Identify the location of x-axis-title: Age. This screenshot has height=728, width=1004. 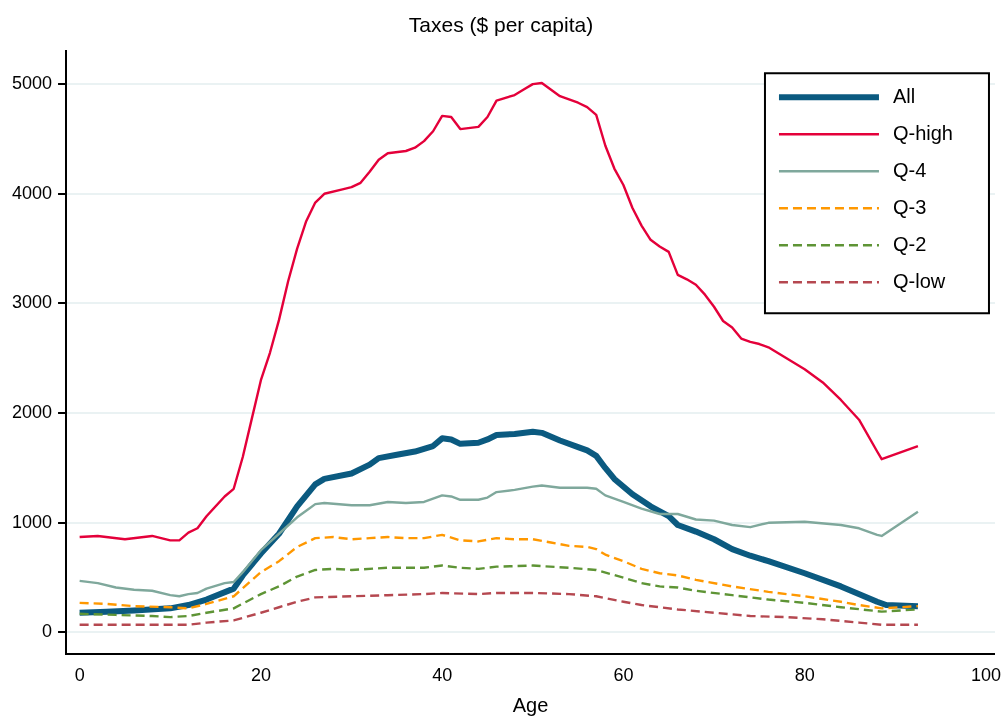
(530, 704).